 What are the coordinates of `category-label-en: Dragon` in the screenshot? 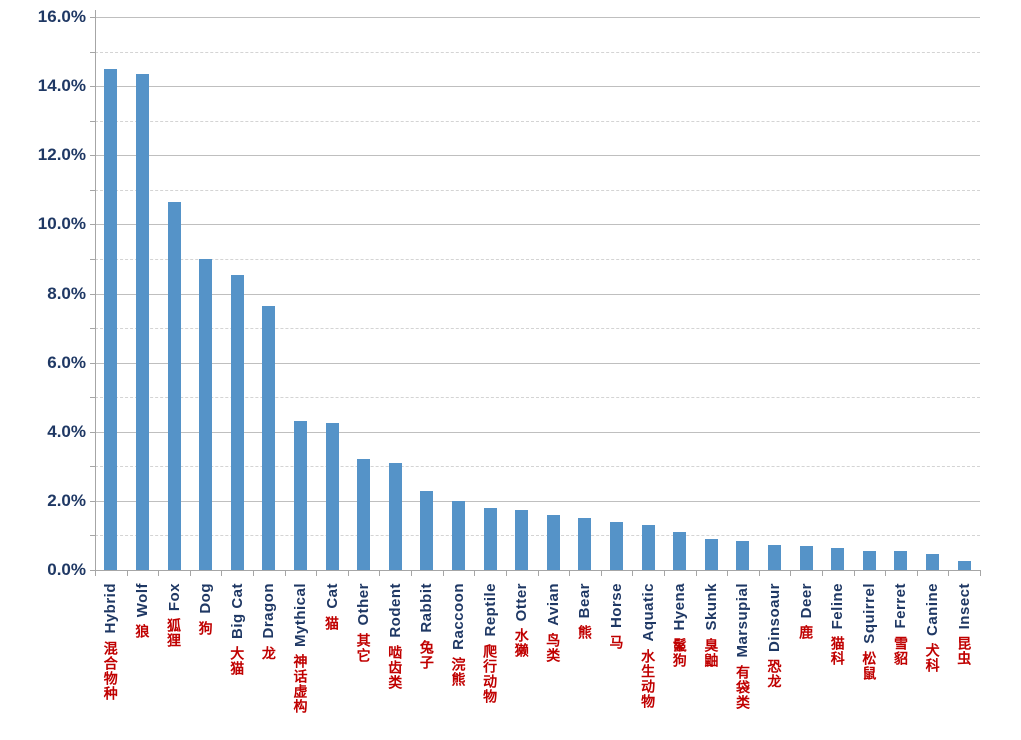 It's located at (269, 611).